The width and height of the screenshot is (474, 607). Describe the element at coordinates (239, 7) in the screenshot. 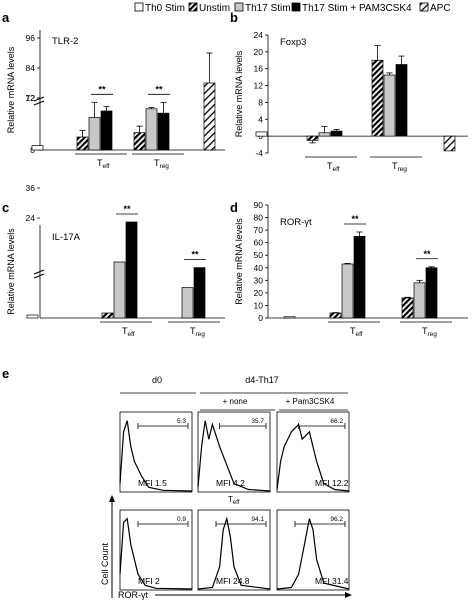

I see `legend-swatch-th17` at that location.